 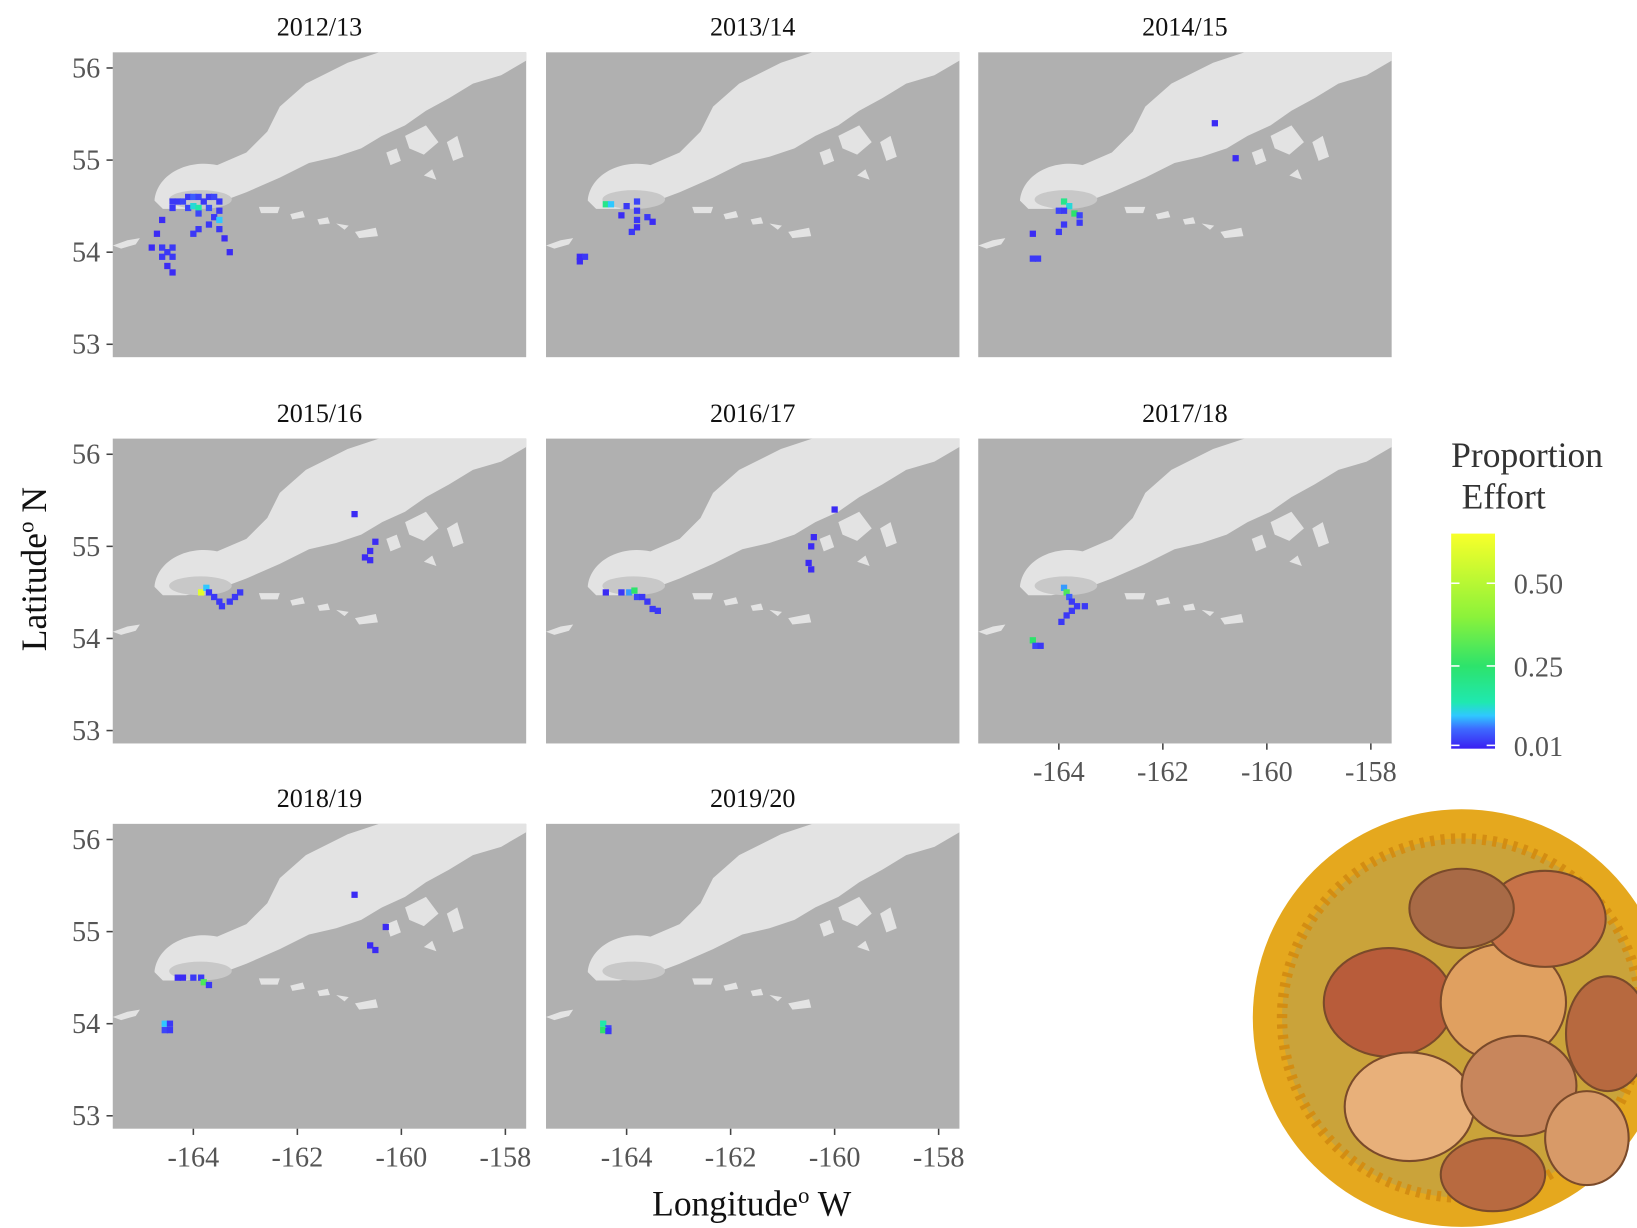 What do you see at coordinates (1538, 747) in the screenshot?
I see `colorbar-tick-label: 0.01` at bounding box center [1538, 747].